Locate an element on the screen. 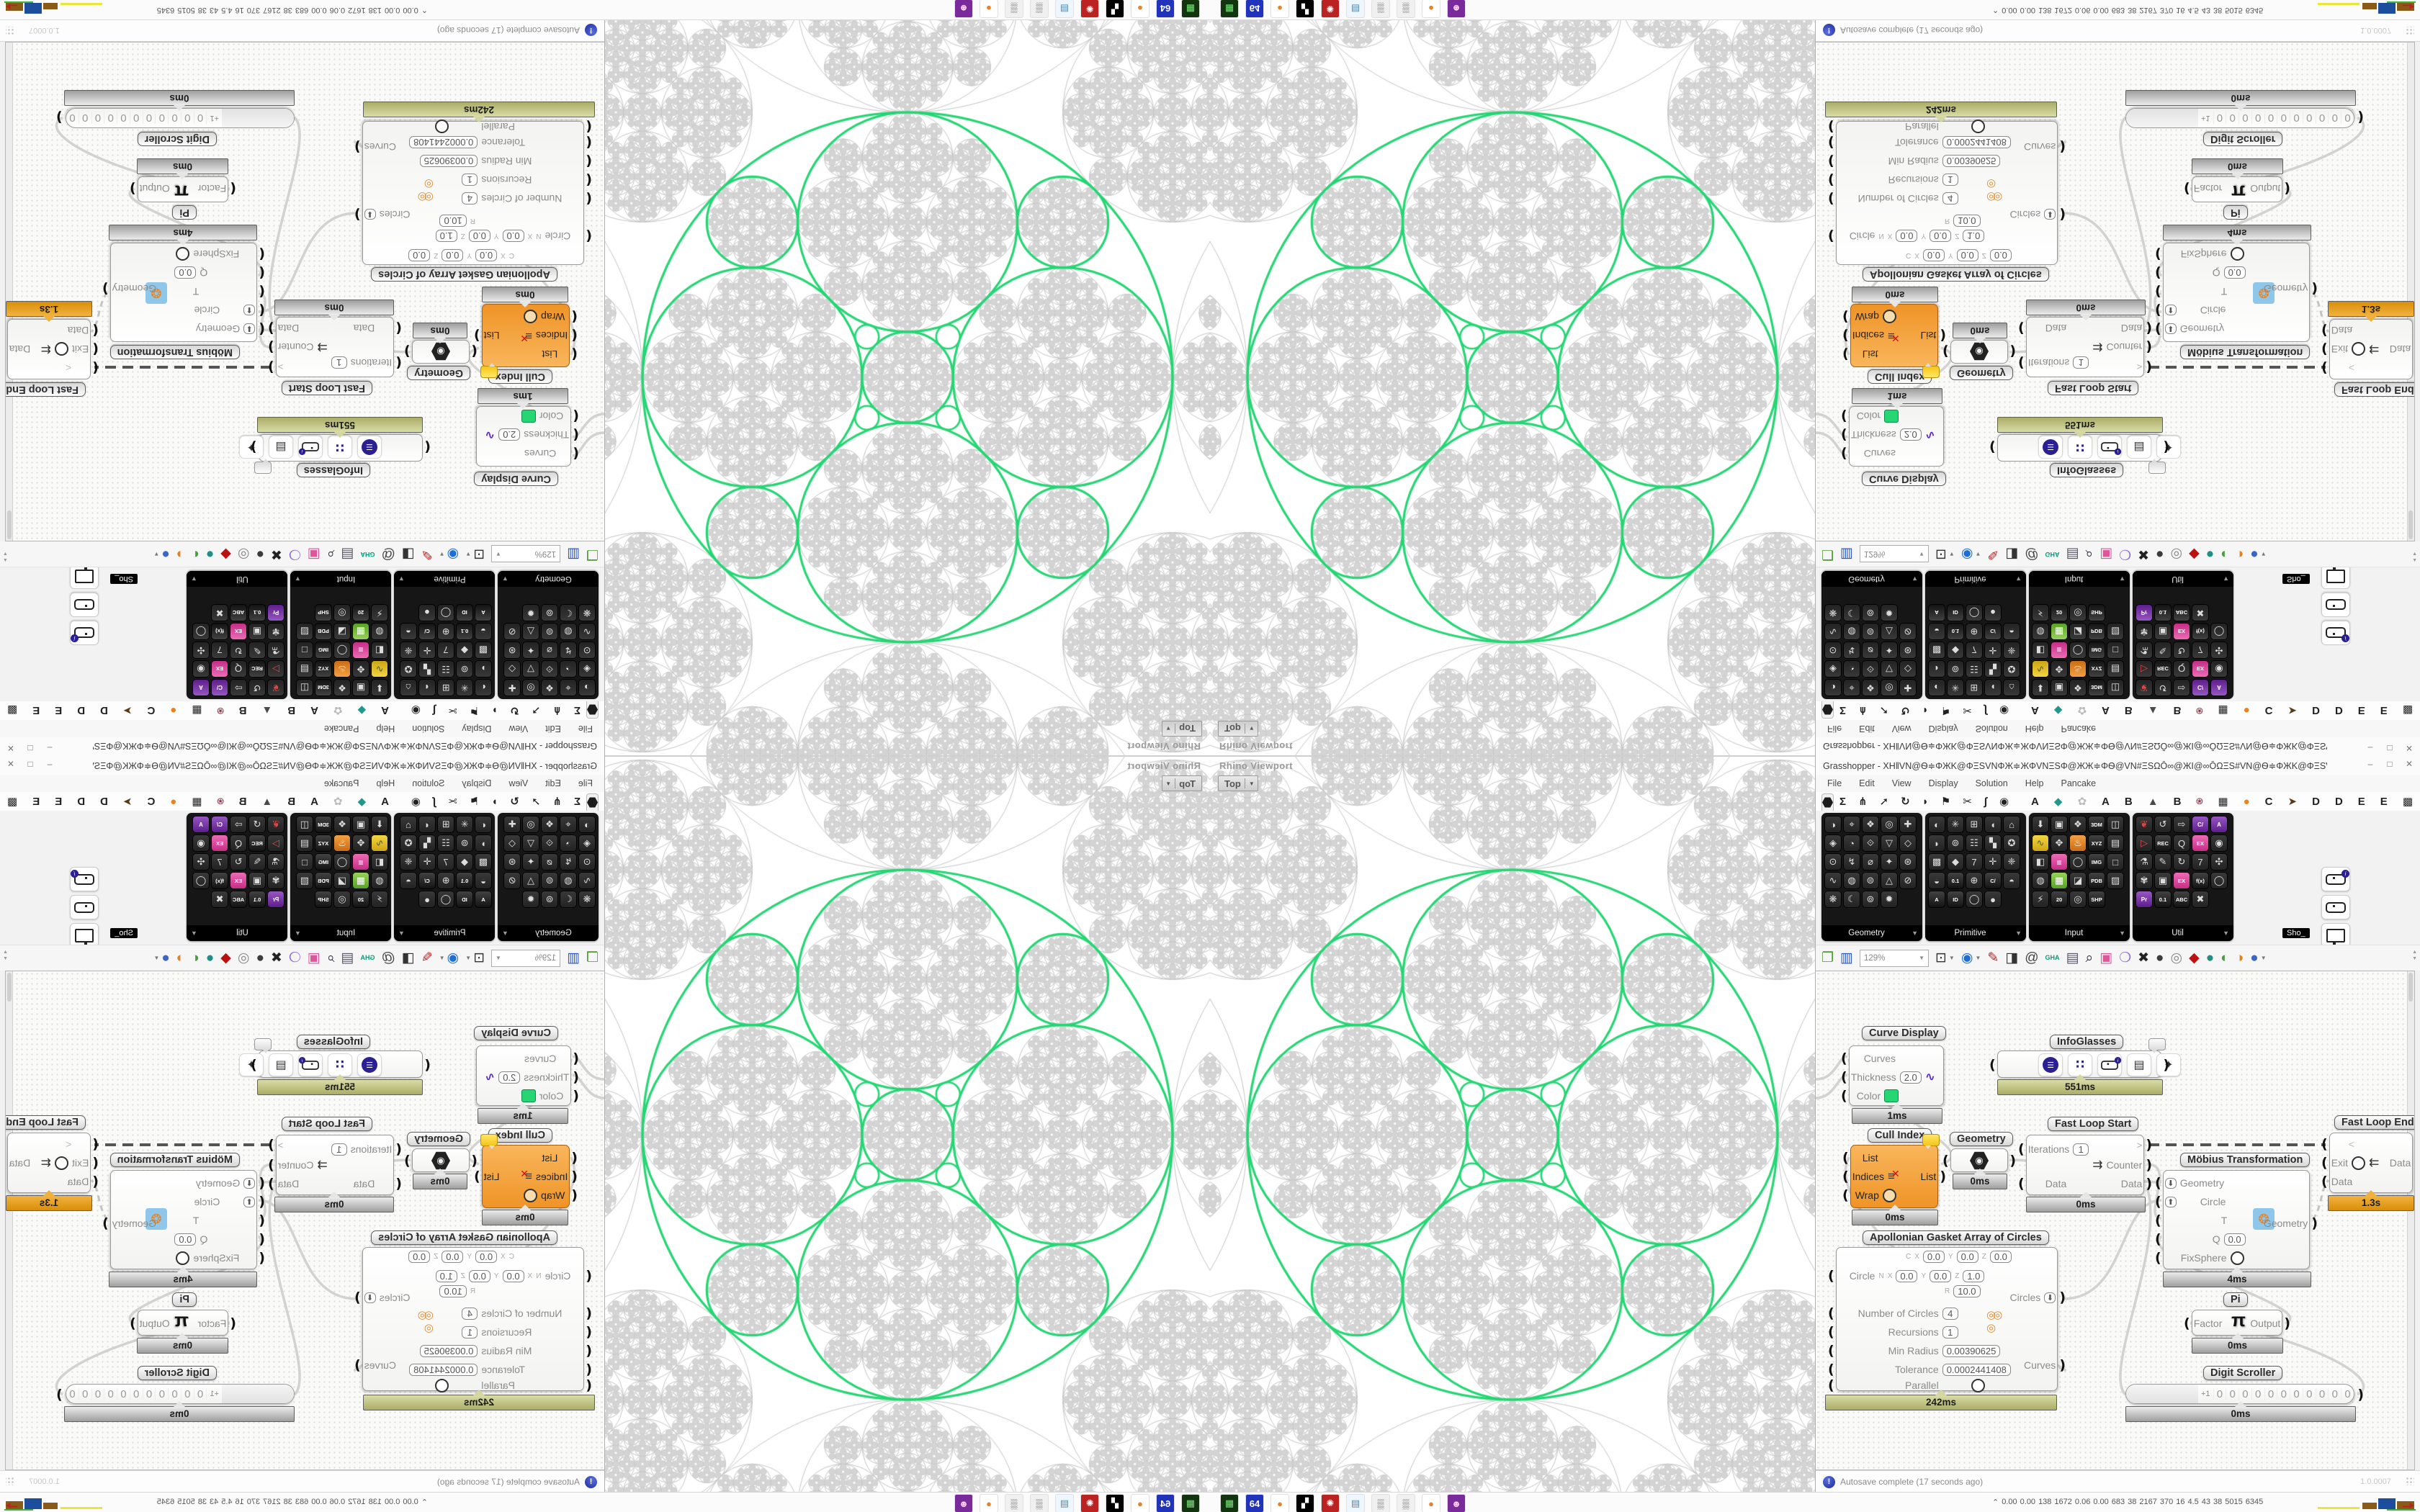 The image size is (2420, 1512). thickness-value: 2.0 is located at coordinates (509, 1077).